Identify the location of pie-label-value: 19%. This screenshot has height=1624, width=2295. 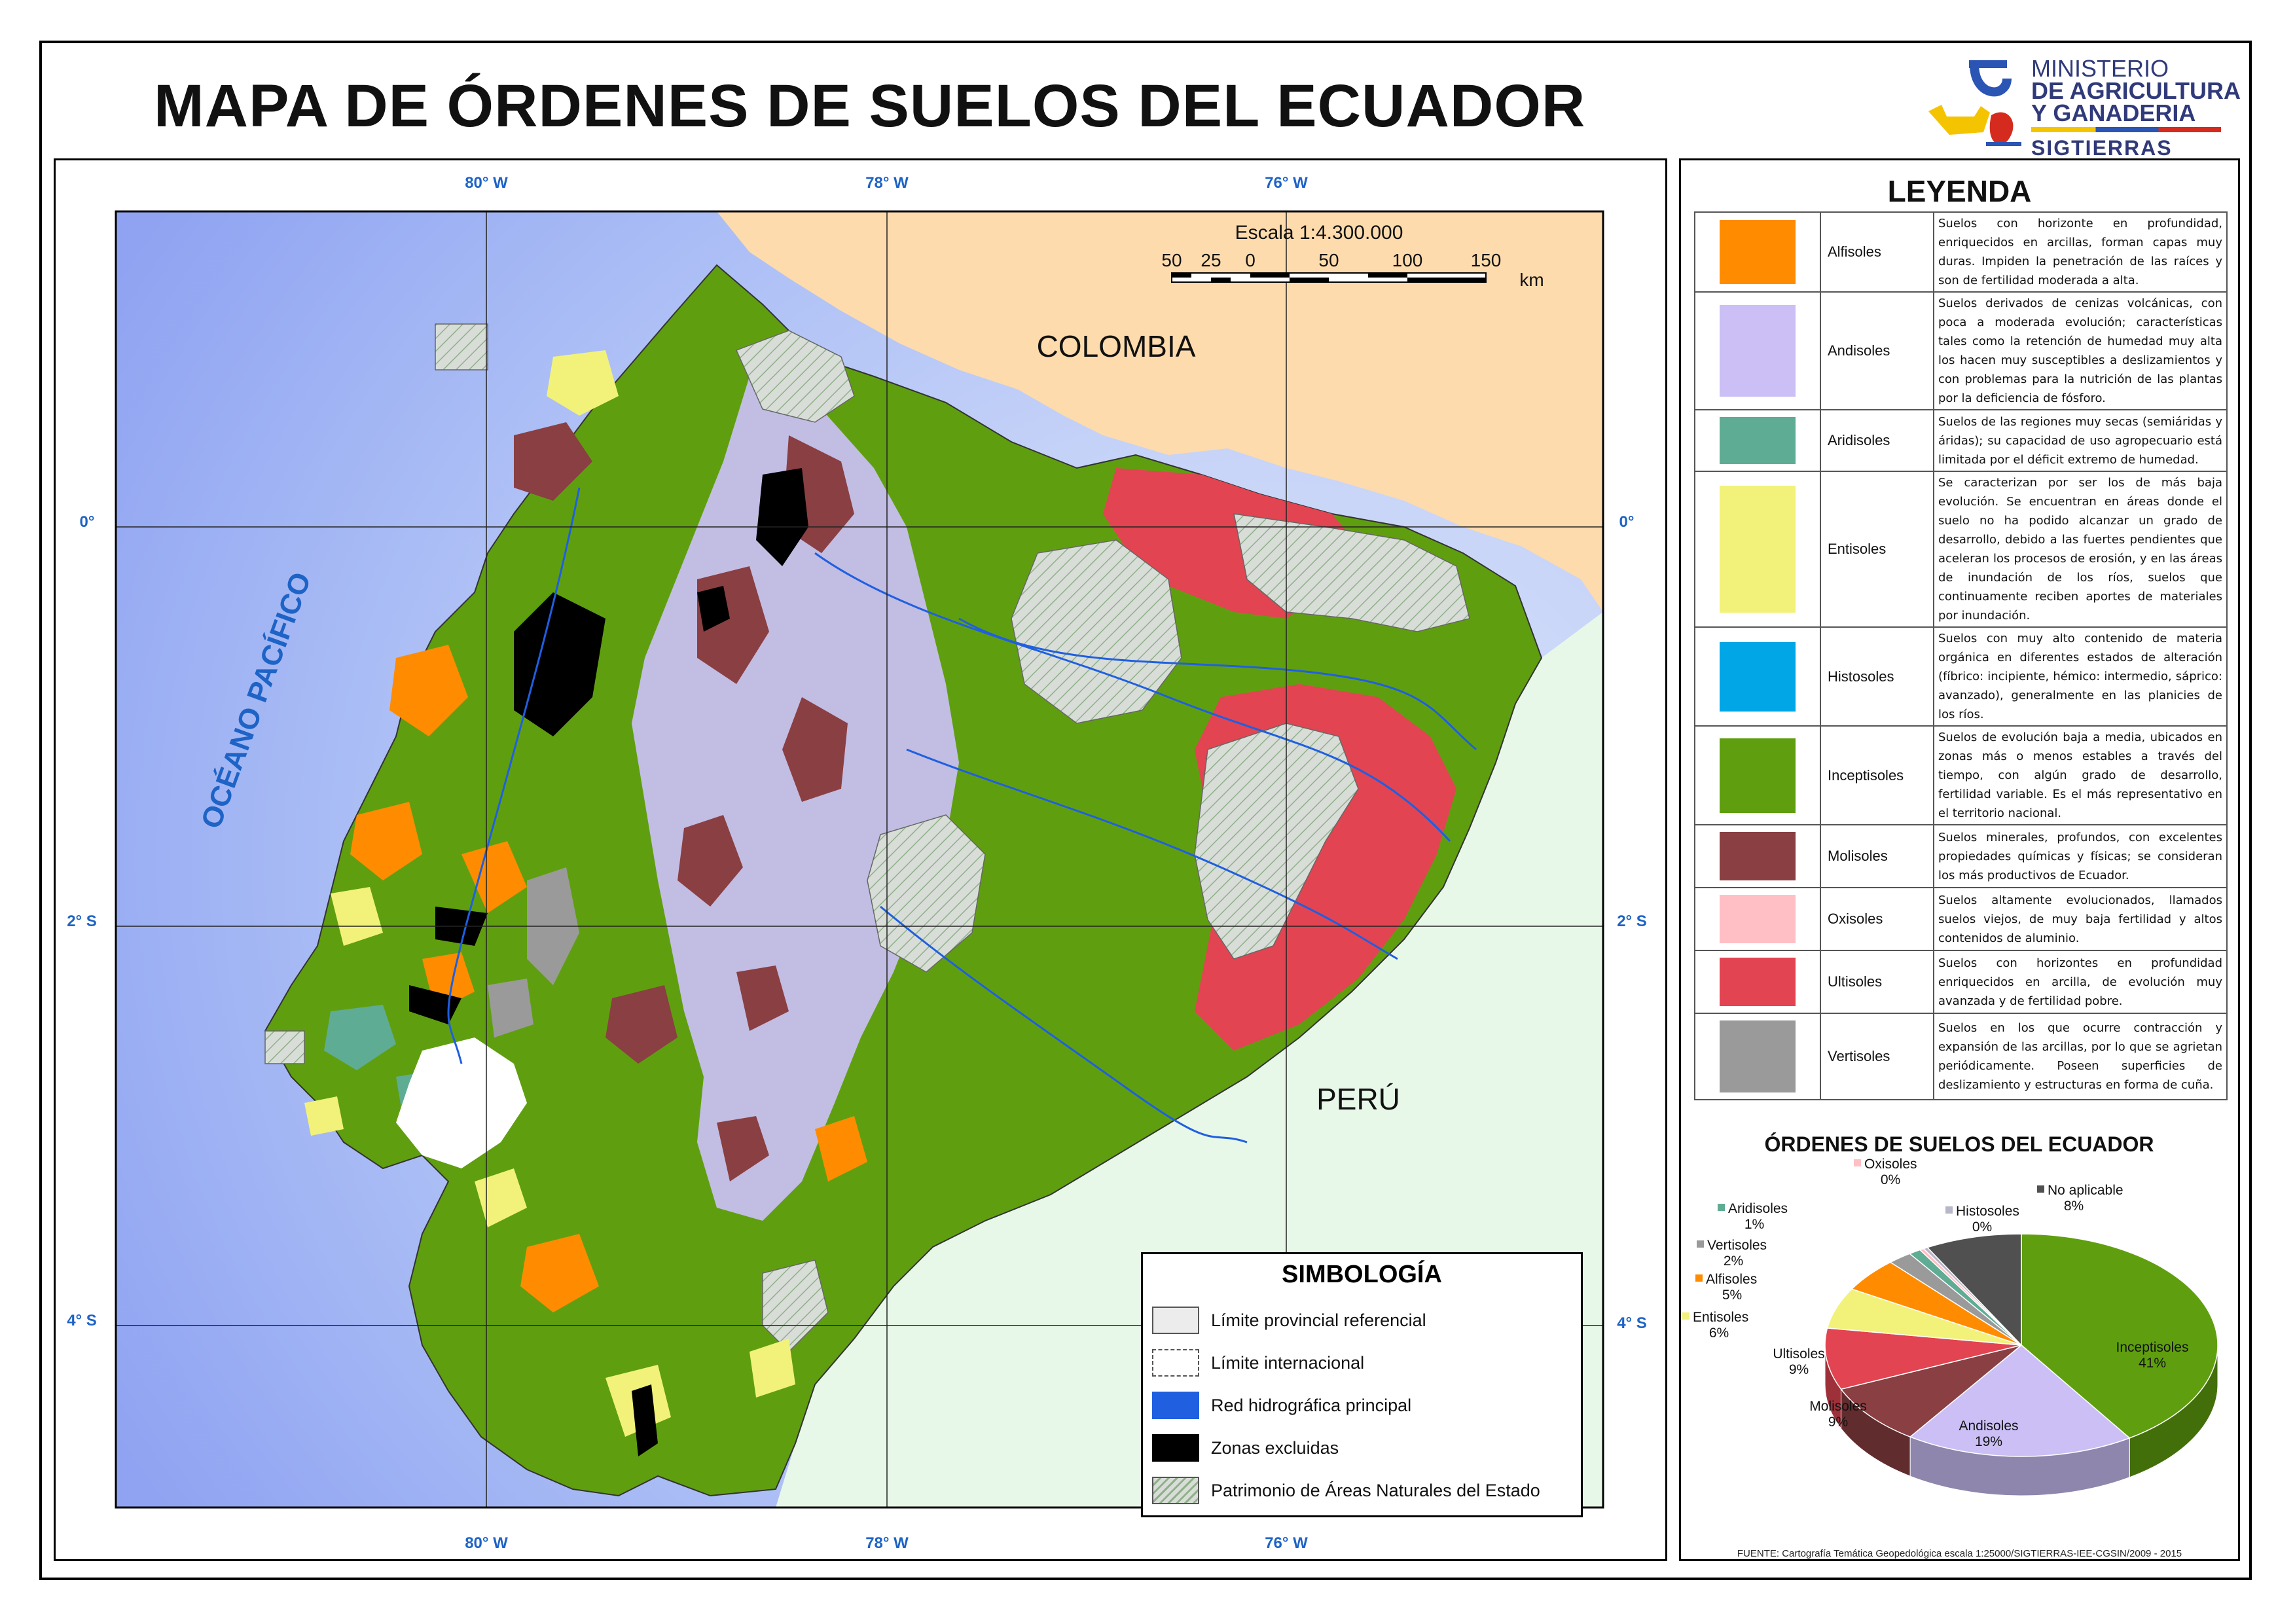
(1989, 1441).